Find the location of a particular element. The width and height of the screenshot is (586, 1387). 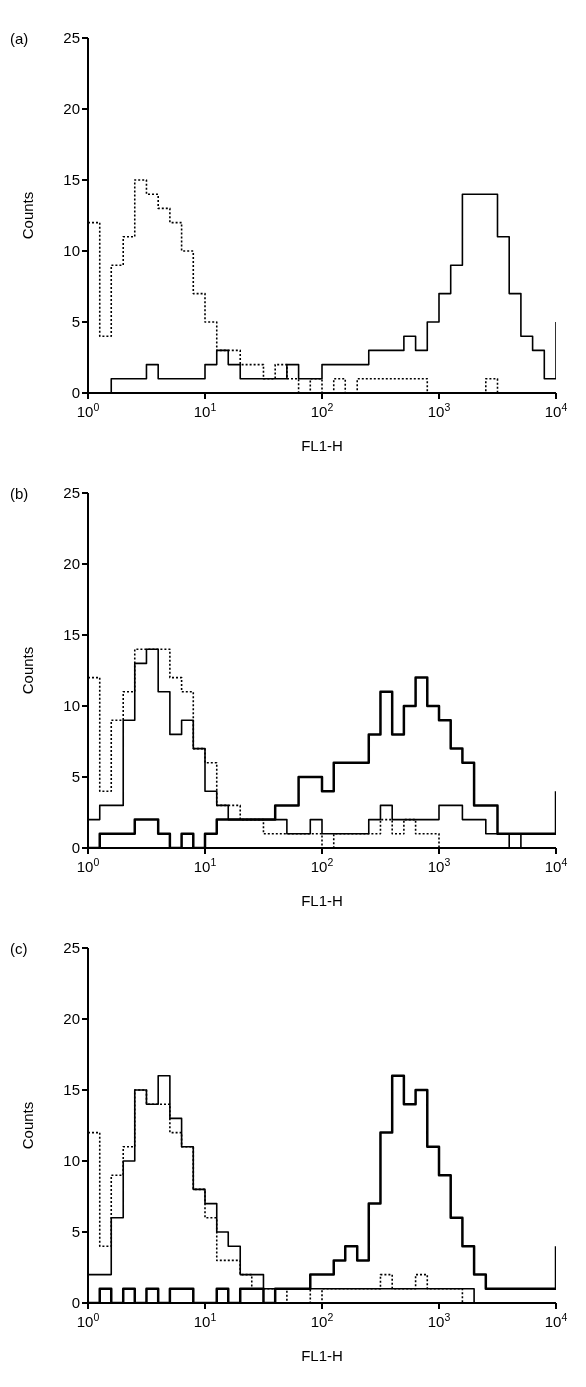

chart-title: (b) is located at coordinates (19, 493).